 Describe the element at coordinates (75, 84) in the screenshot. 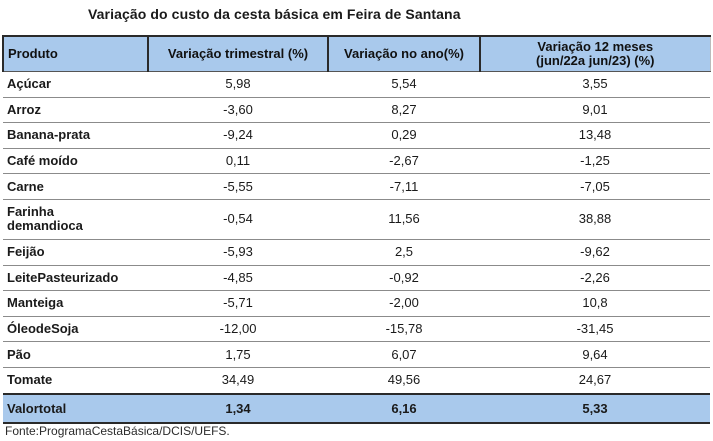

I see `row-produto: Açúcar` at that location.